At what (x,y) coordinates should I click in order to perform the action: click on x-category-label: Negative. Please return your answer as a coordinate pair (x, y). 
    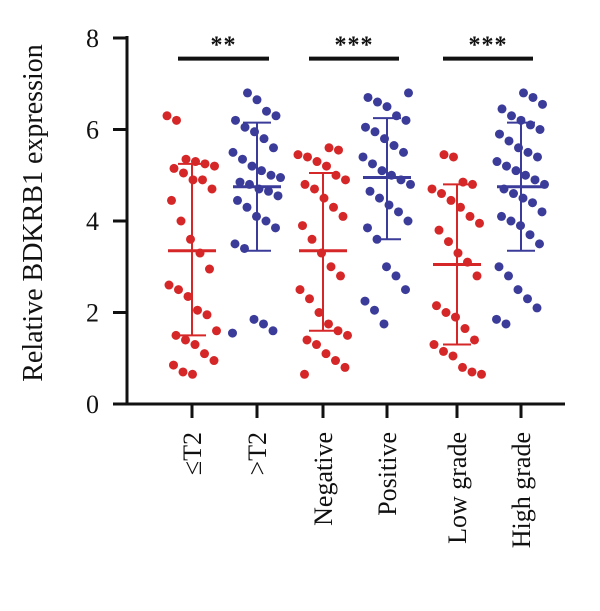
    Looking at the image, I should click on (323, 479).